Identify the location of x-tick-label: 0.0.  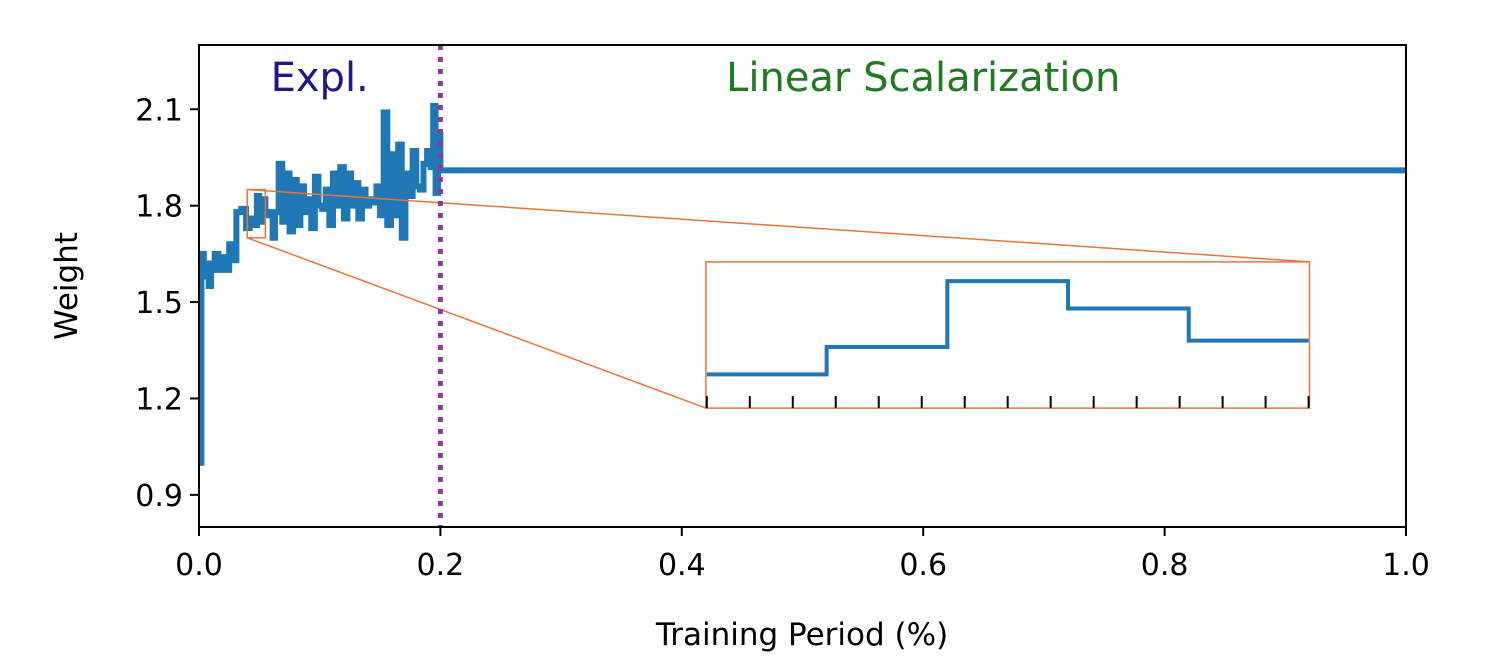
(199, 565).